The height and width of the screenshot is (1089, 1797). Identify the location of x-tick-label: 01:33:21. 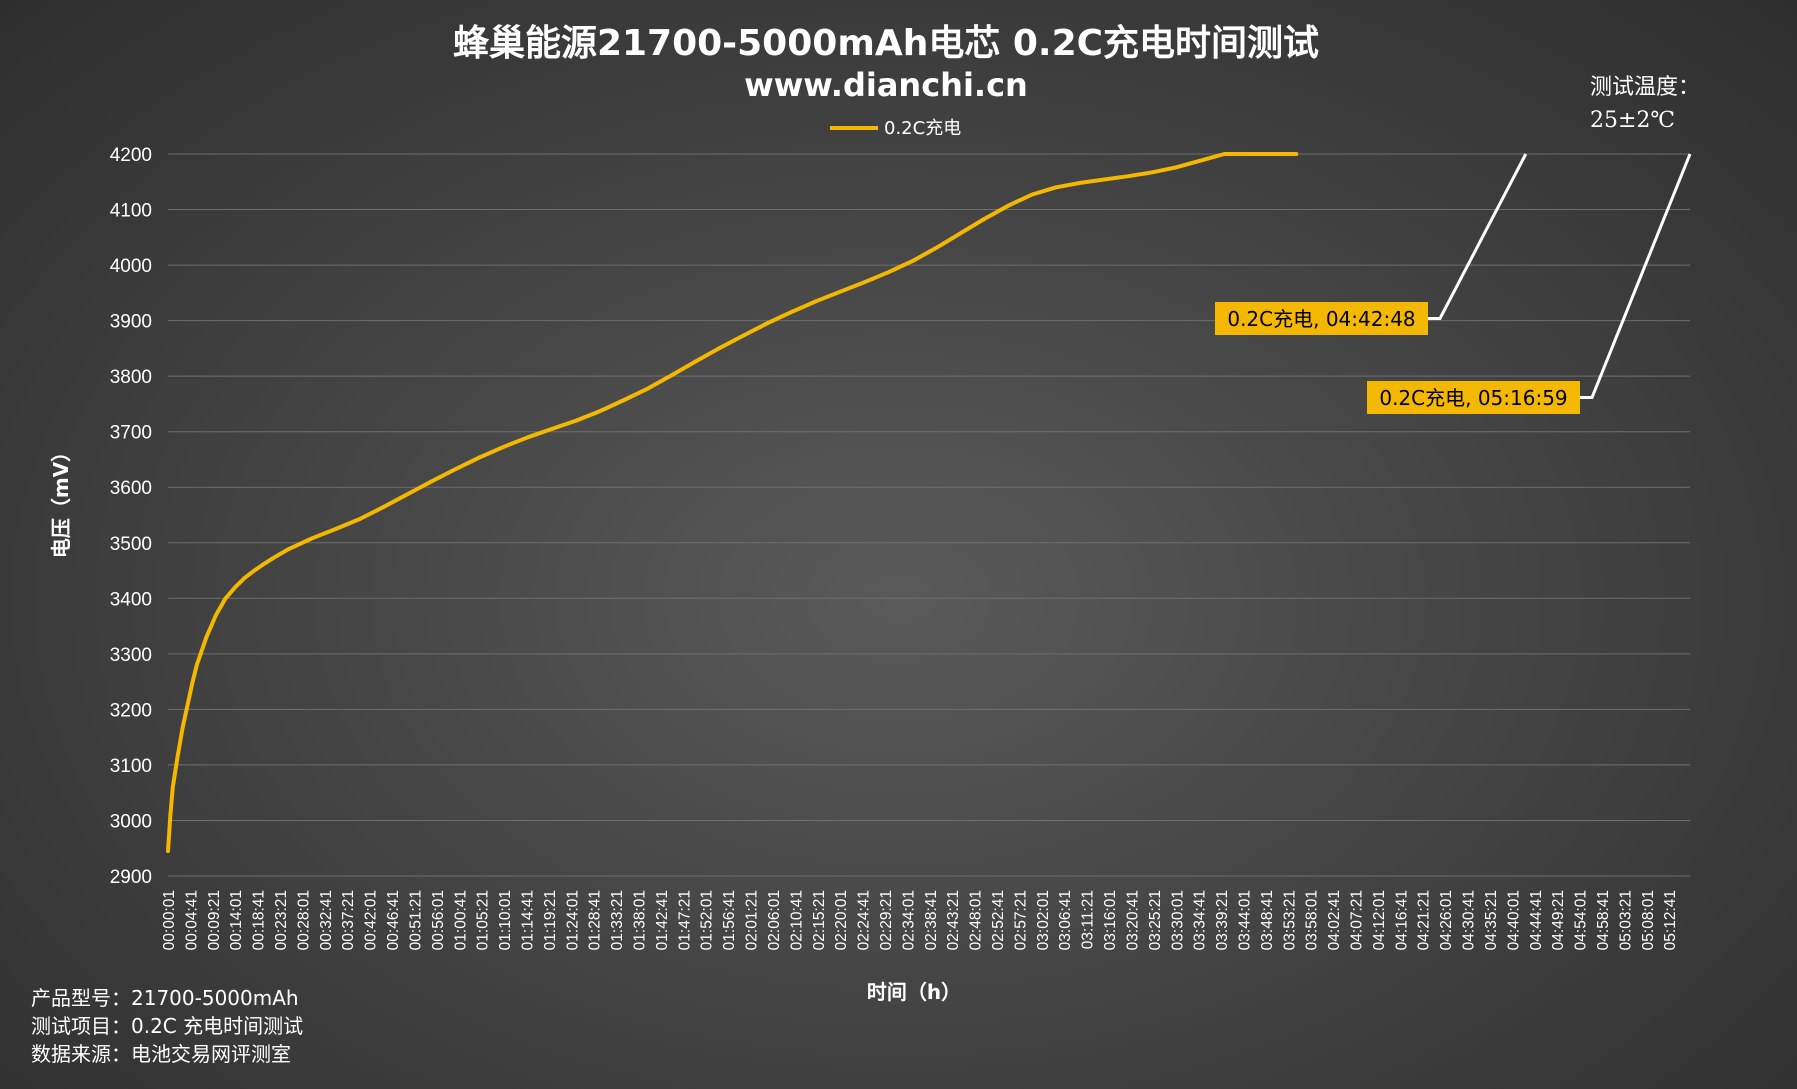
(617, 920).